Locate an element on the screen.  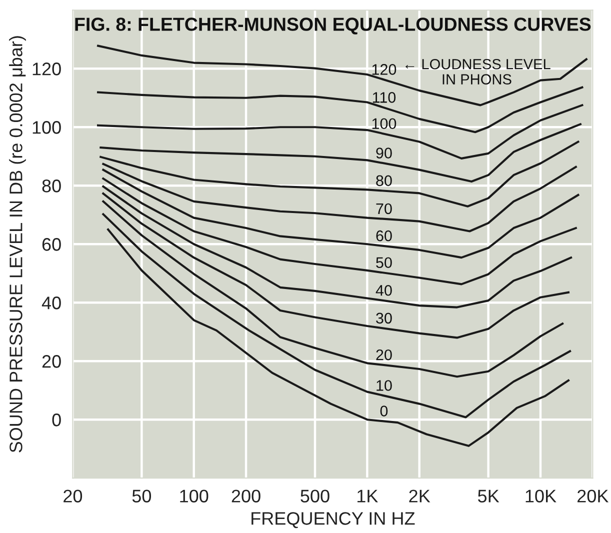
x-tick-label: 200 is located at coordinates (246, 496).